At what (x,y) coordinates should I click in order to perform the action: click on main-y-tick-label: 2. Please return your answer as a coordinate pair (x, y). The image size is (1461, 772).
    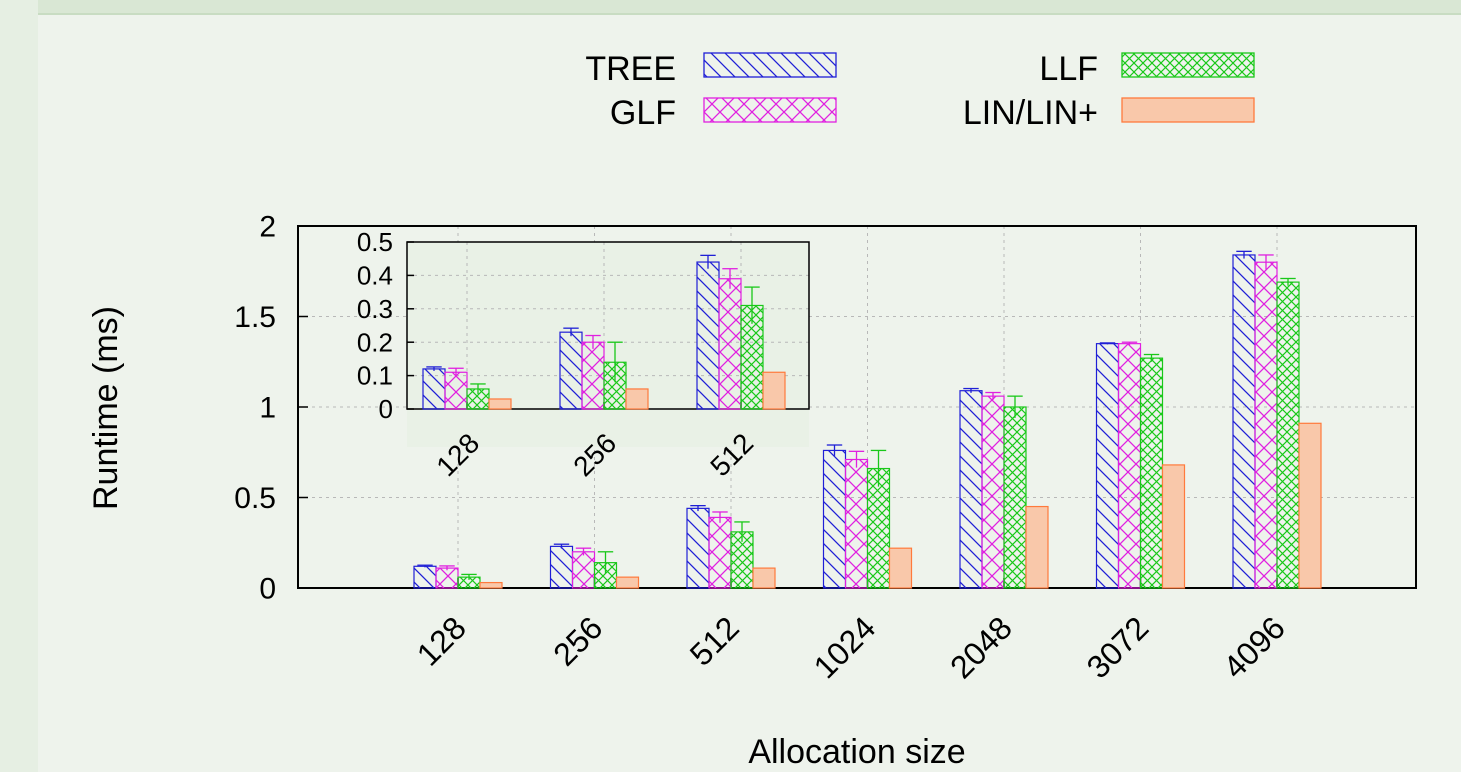
    Looking at the image, I should click on (267, 227).